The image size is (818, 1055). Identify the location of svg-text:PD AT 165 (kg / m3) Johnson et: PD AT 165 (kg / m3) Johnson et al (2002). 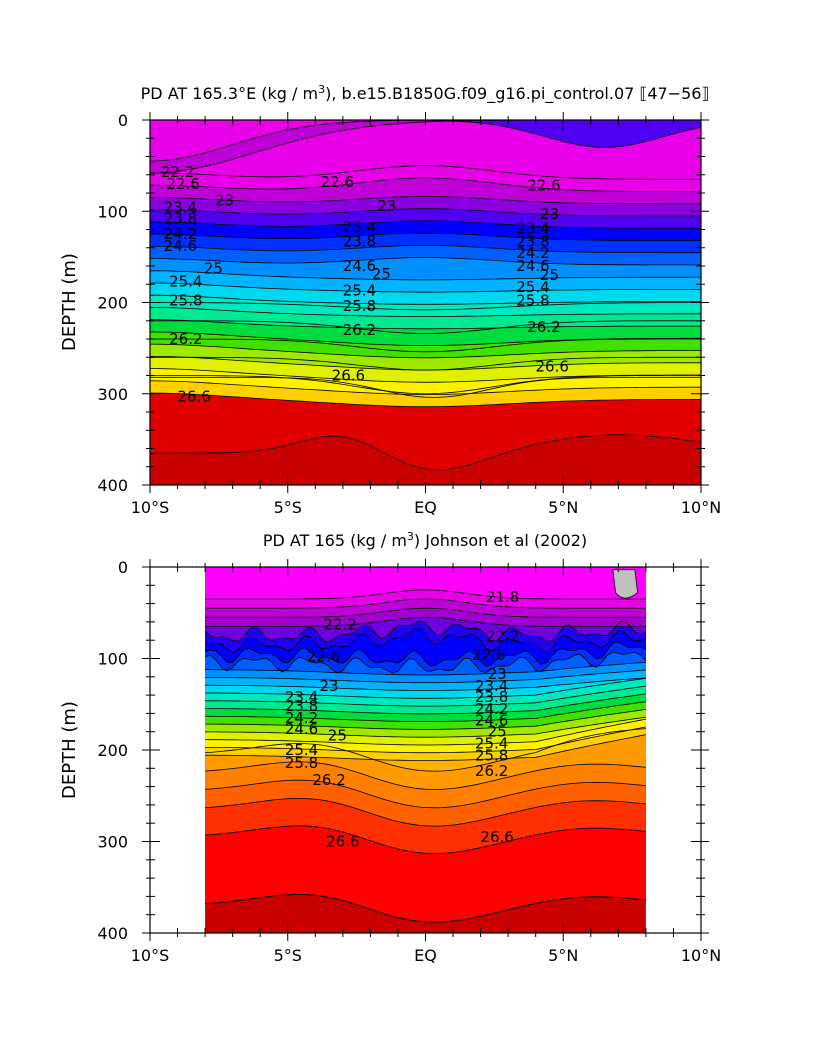
(425, 540).